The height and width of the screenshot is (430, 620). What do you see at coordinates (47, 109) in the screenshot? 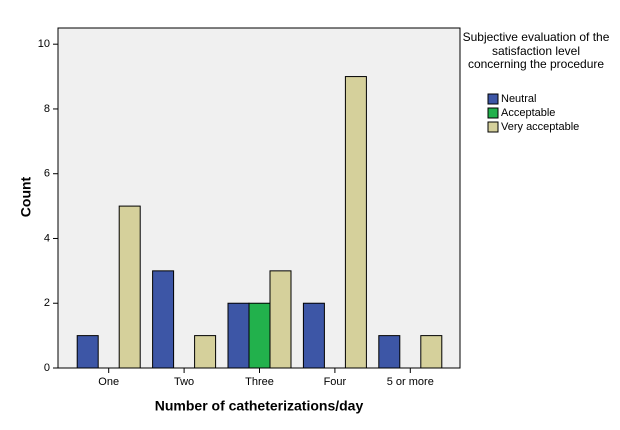
I see `y-tick-label: 8` at bounding box center [47, 109].